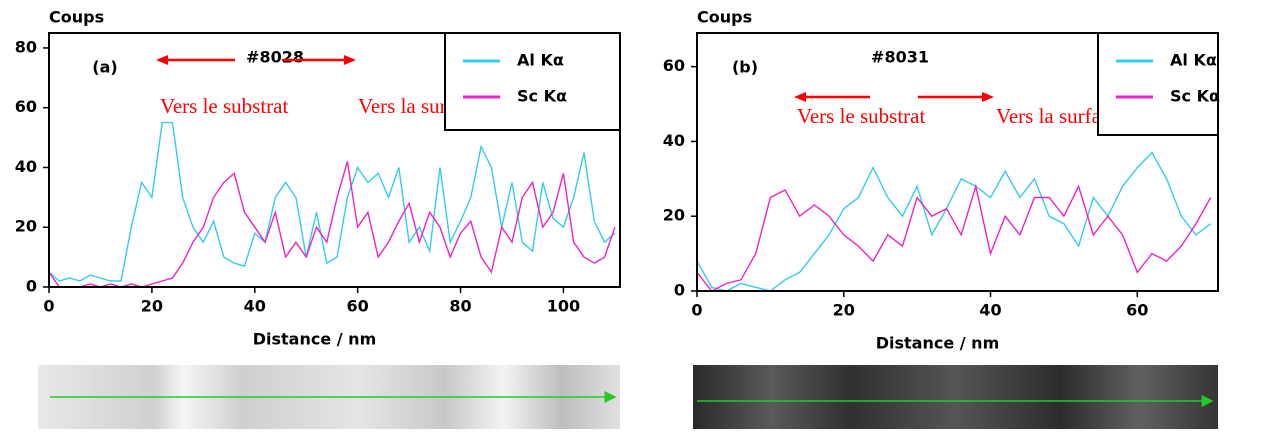 This screenshot has width=1274, height=433. What do you see at coordinates (460, 306) in the screenshot?
I see `x-tick-label: 80` at bounding box center [460, 306].